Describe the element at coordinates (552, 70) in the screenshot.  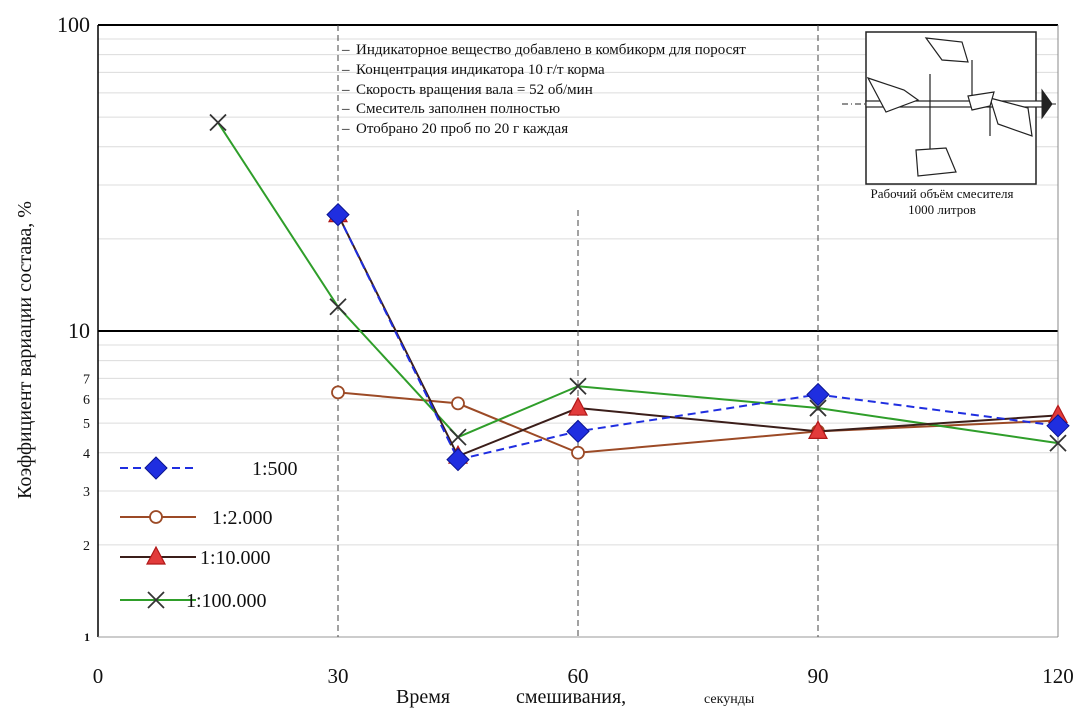
I see `note-item: Концентрация индикатора 10 г/т корма` at that location.